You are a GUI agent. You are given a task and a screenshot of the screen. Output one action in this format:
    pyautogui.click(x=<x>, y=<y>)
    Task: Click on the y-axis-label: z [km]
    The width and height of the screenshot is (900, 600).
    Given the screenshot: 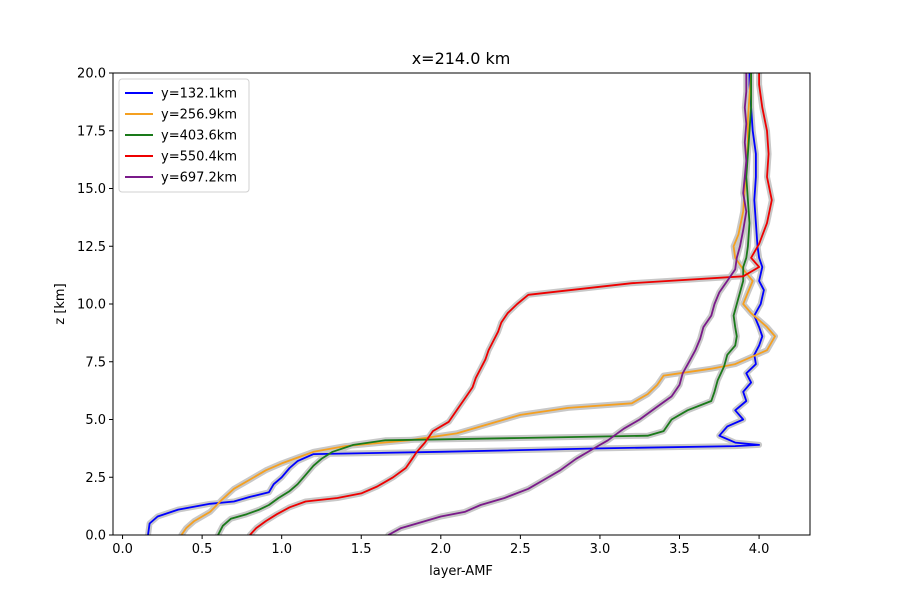 What is the action you would take?
    pyautogui.click(x=60, y=303)
    